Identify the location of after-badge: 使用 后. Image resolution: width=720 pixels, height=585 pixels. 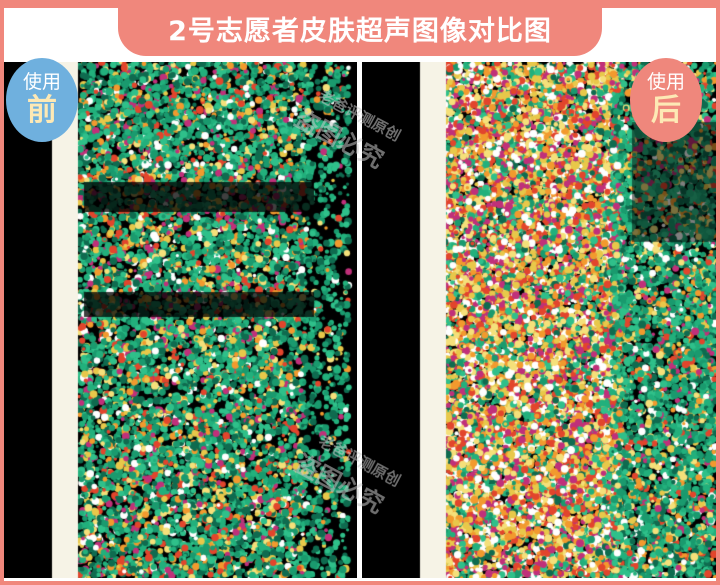
(666, 100).